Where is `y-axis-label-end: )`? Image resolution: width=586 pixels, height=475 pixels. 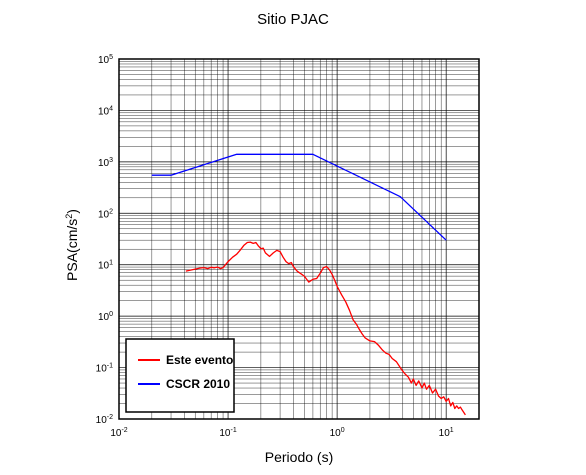 y-axis-label-end: ) is located at coordinates (72, 211).